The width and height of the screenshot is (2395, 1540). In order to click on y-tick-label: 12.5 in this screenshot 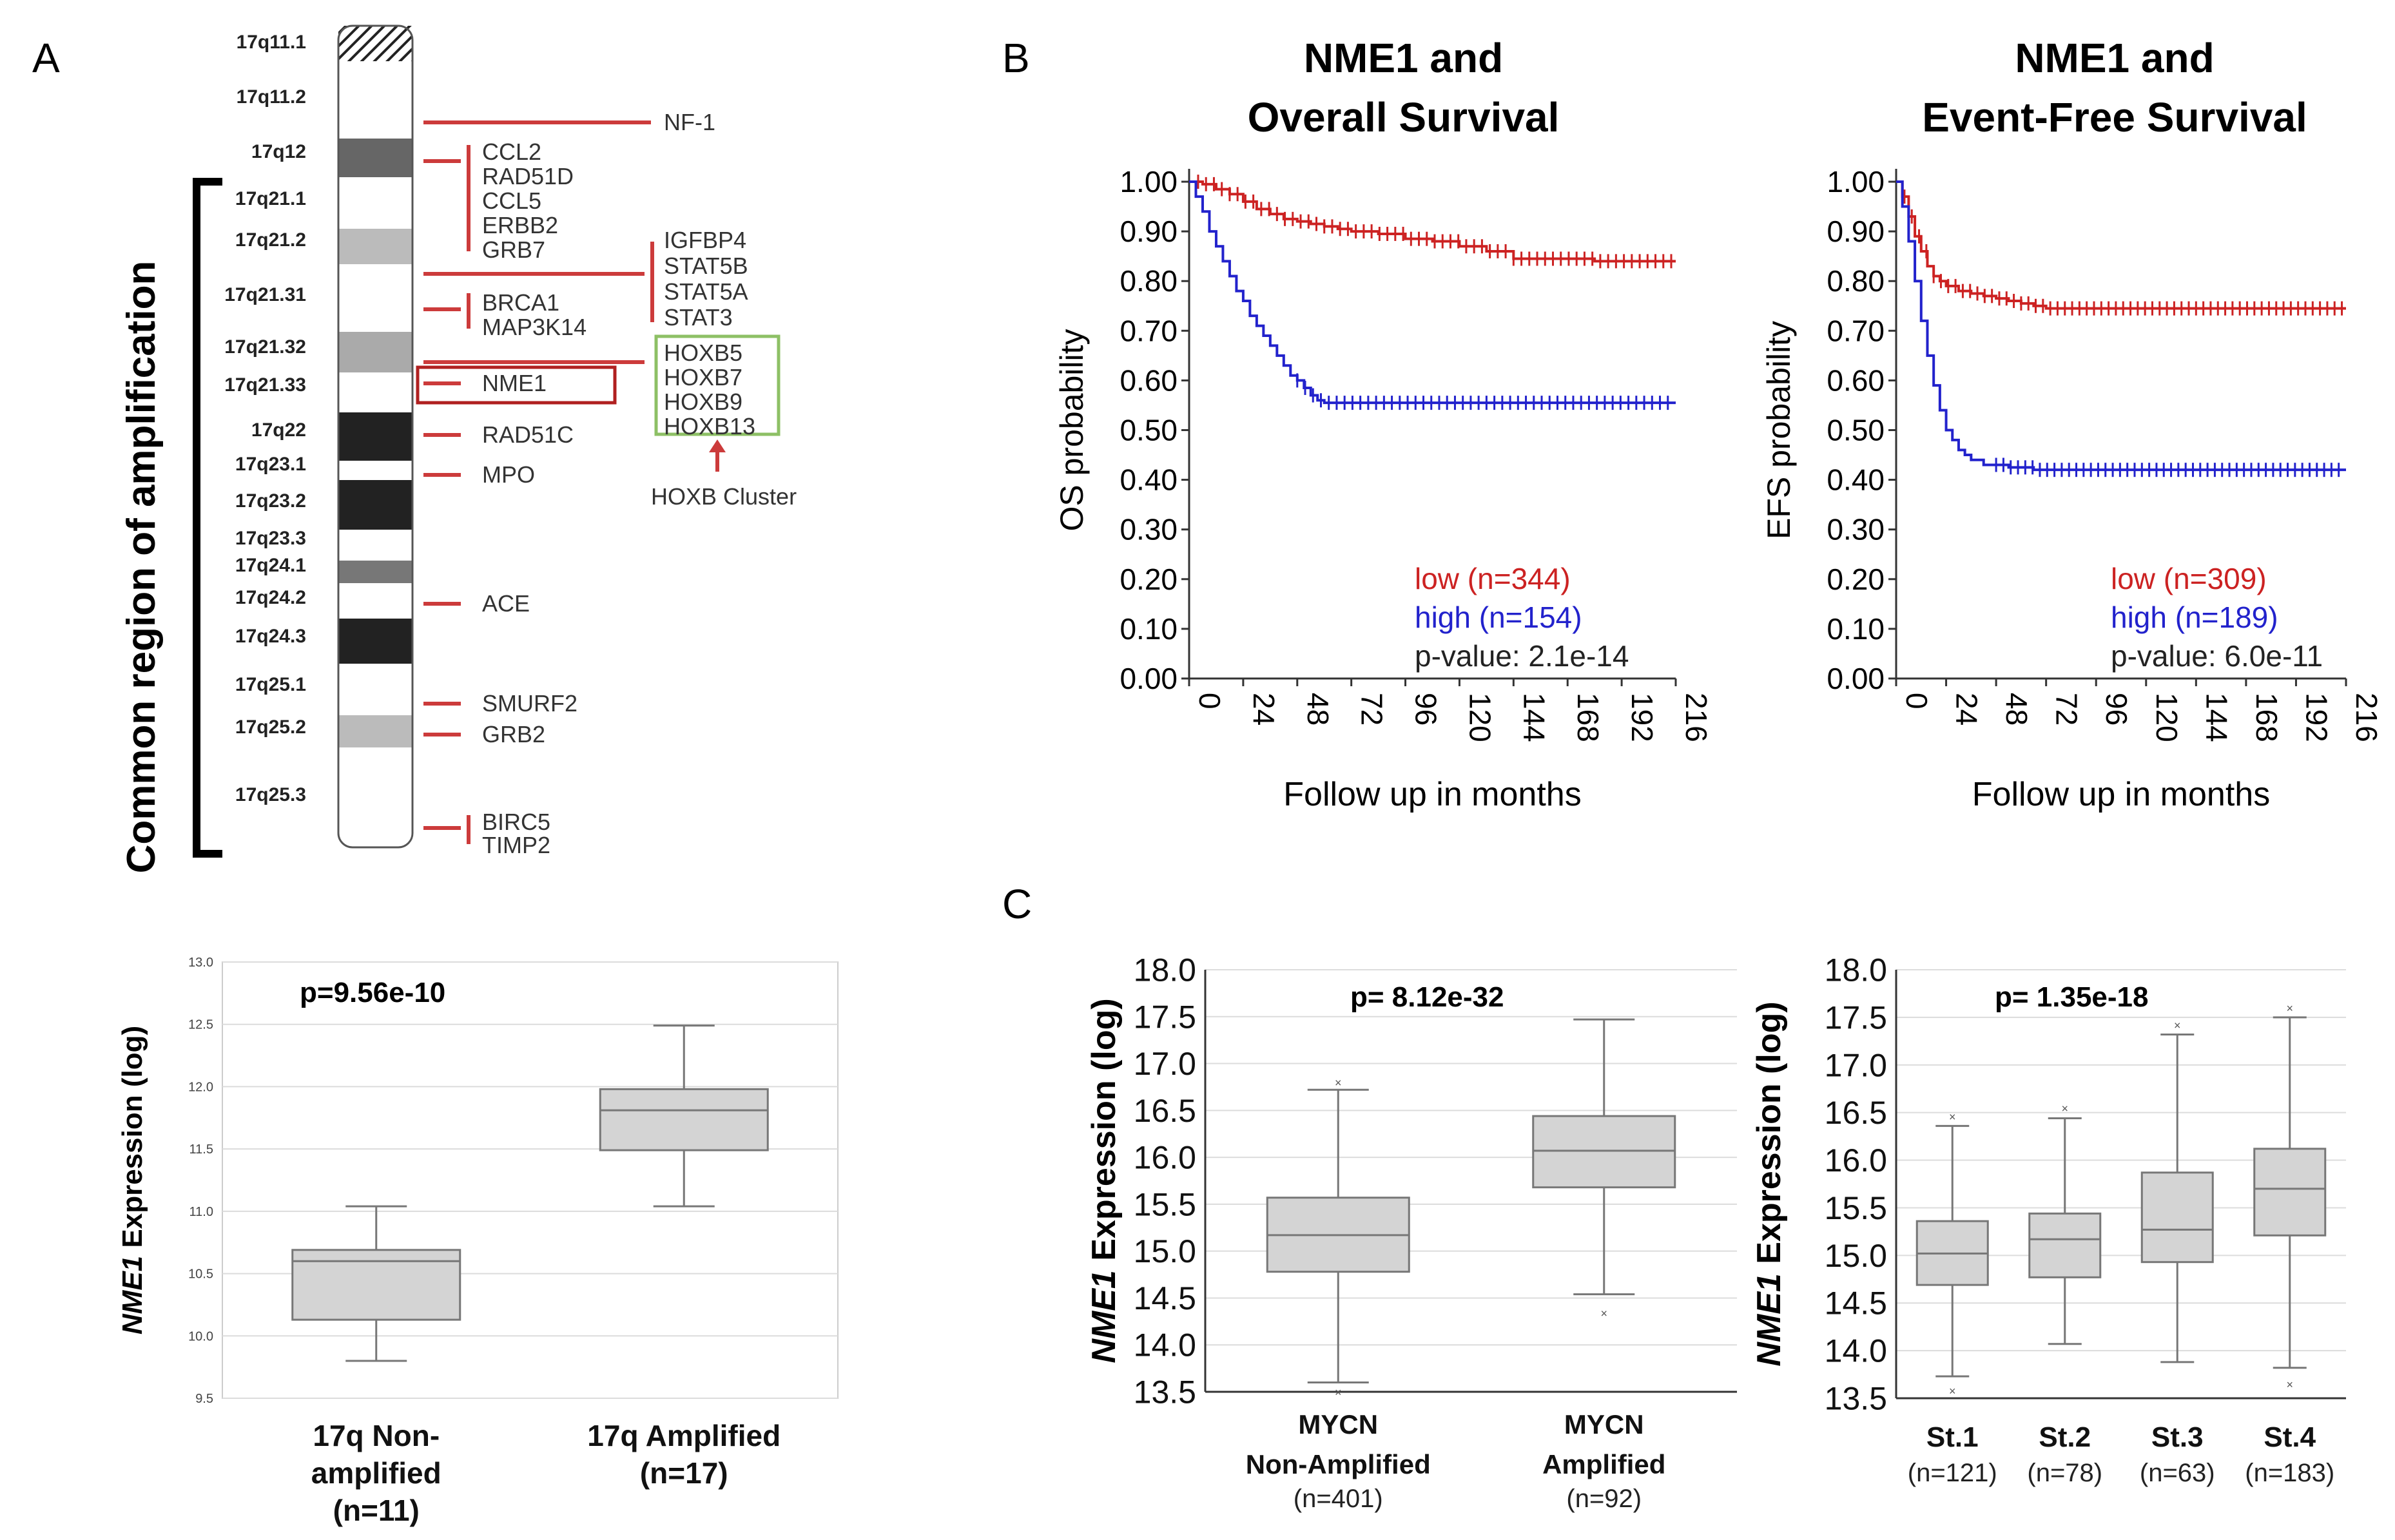, I will do `click(200, 1025)`.